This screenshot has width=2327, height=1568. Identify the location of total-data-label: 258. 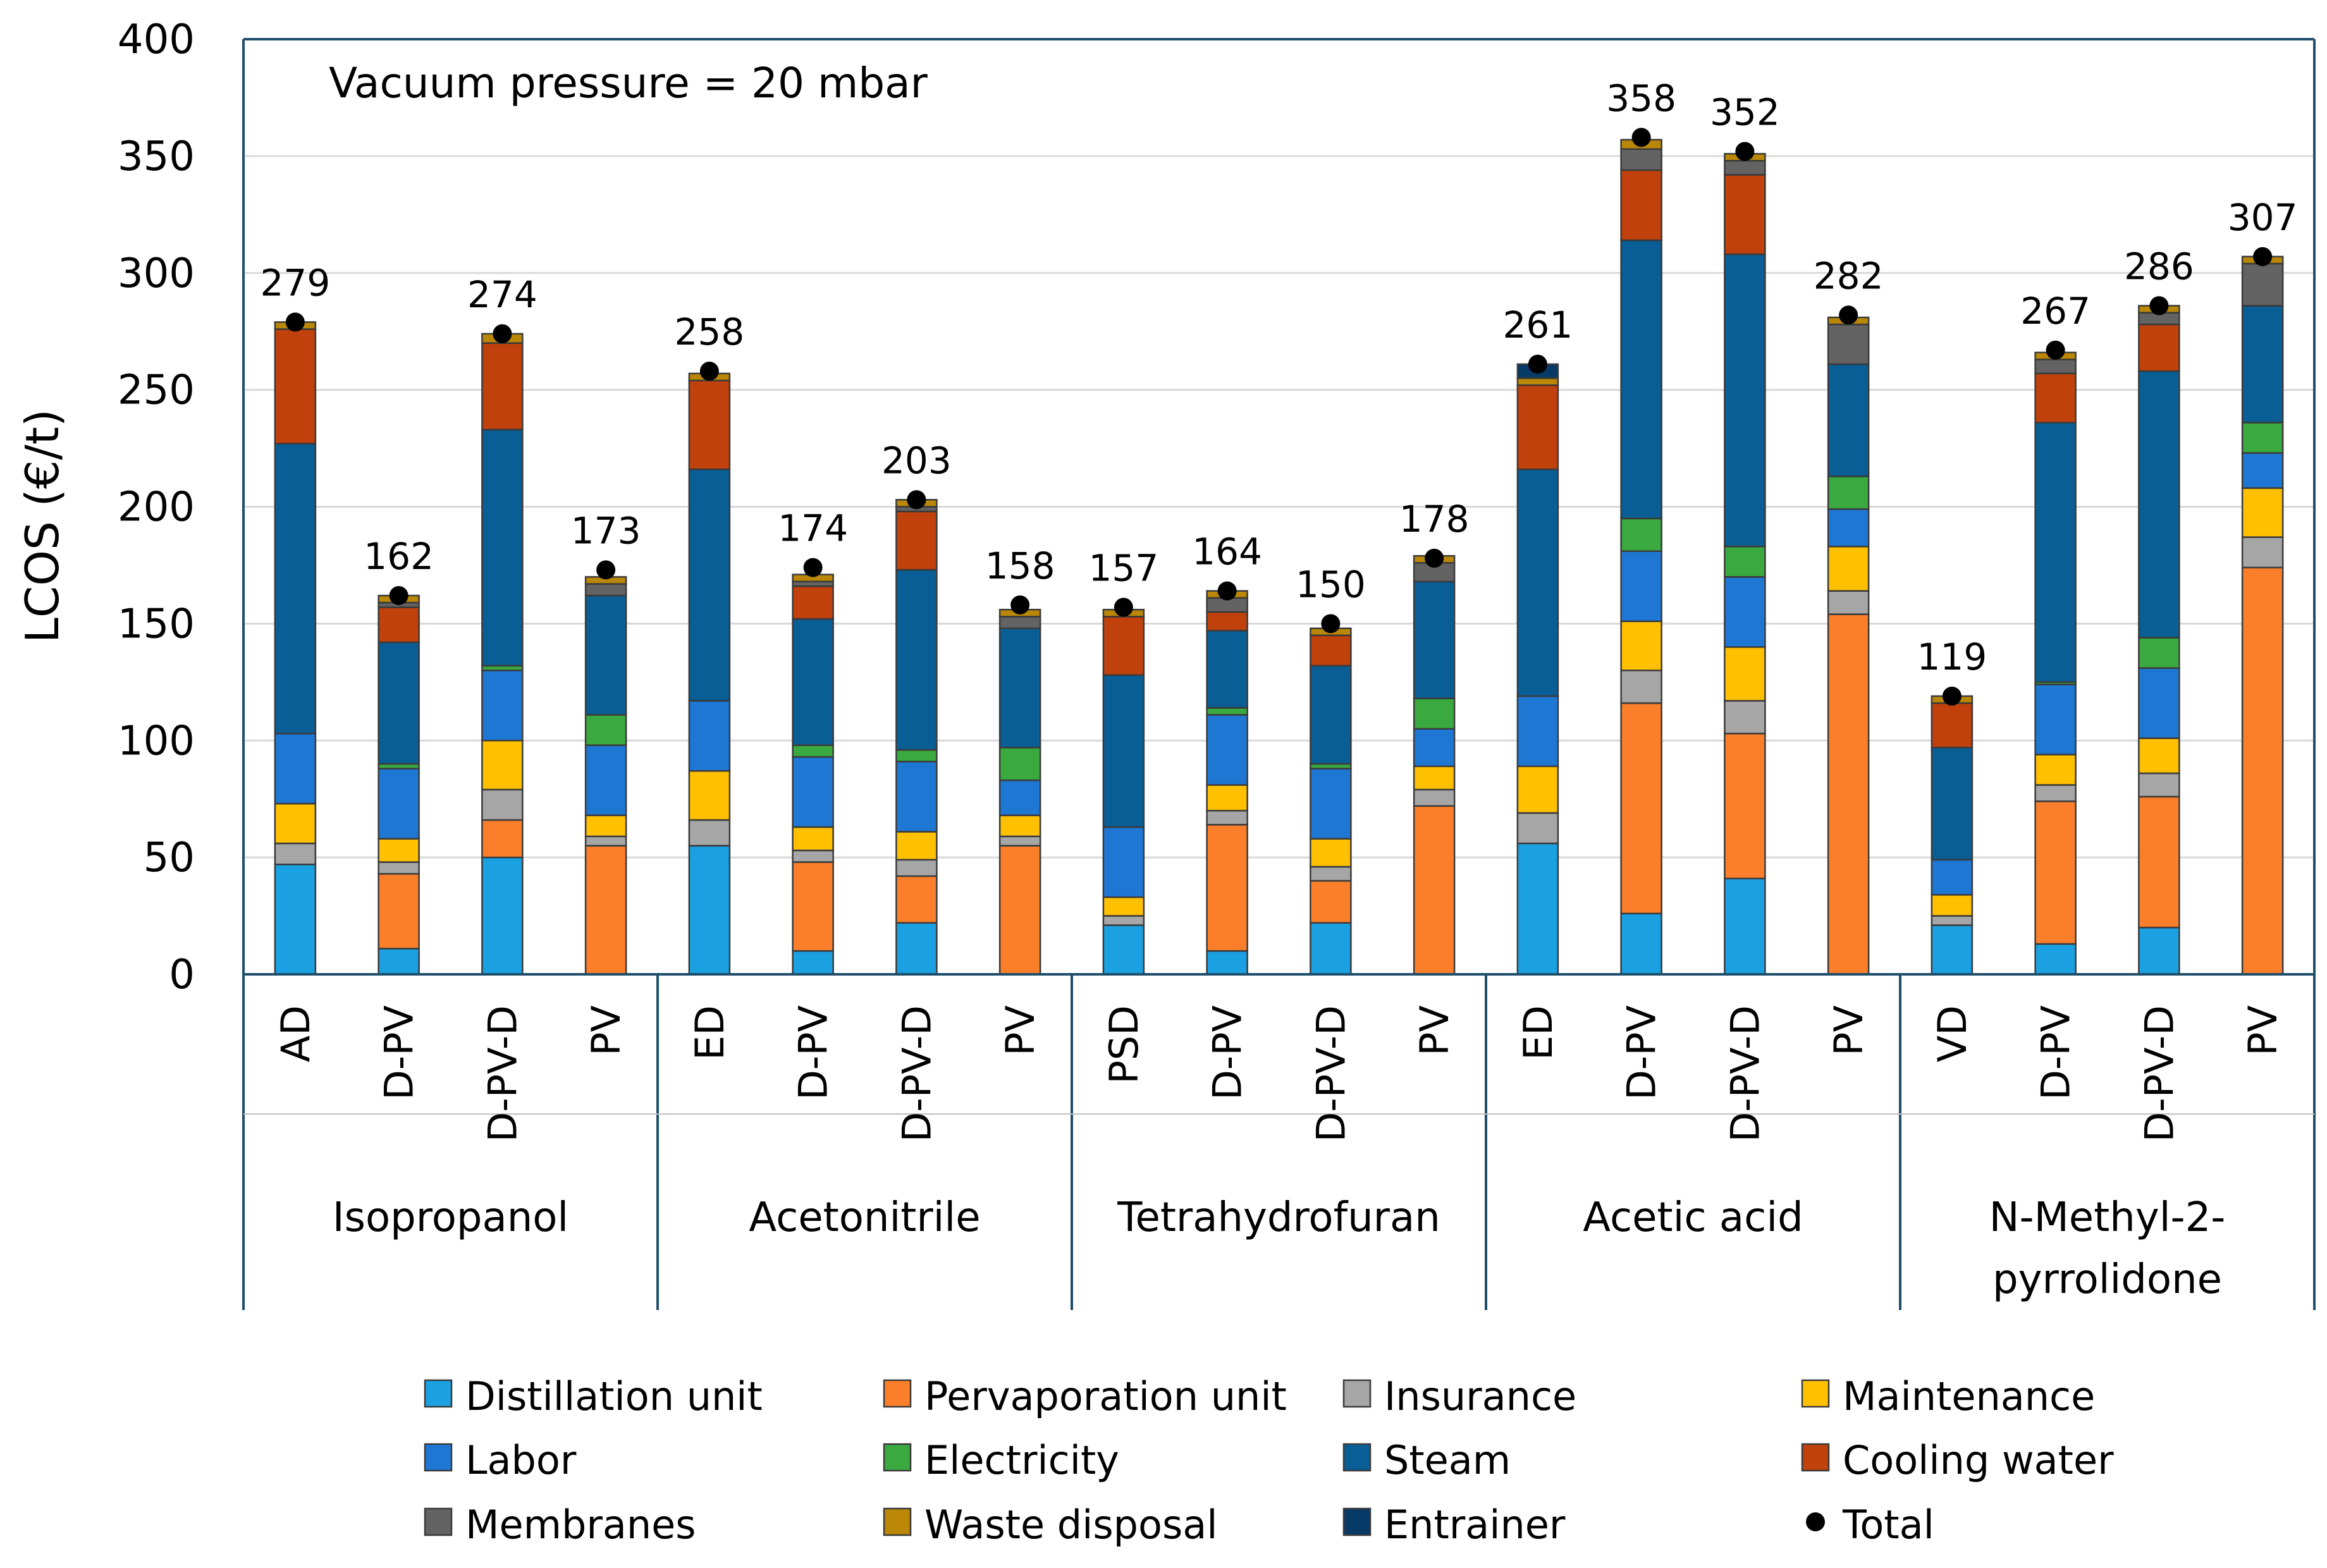
(710, 331).